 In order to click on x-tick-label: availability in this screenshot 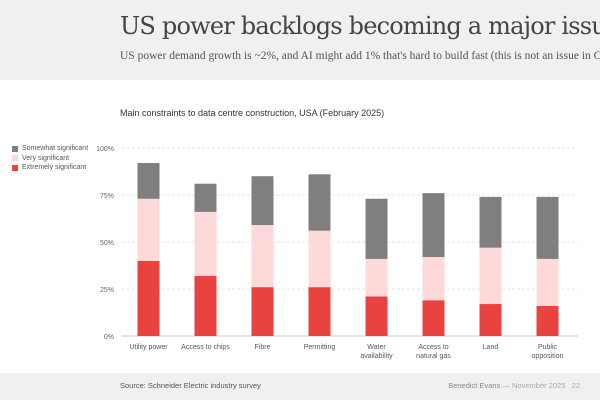, I will do `click(376, 356)`.